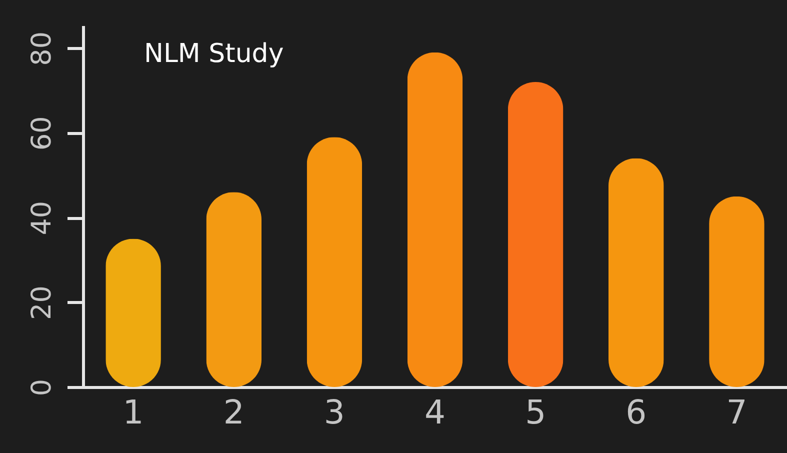  Describe the element at coordinates (42, 387) in the screenshot. I see `y-tick-label: 0` at that location.